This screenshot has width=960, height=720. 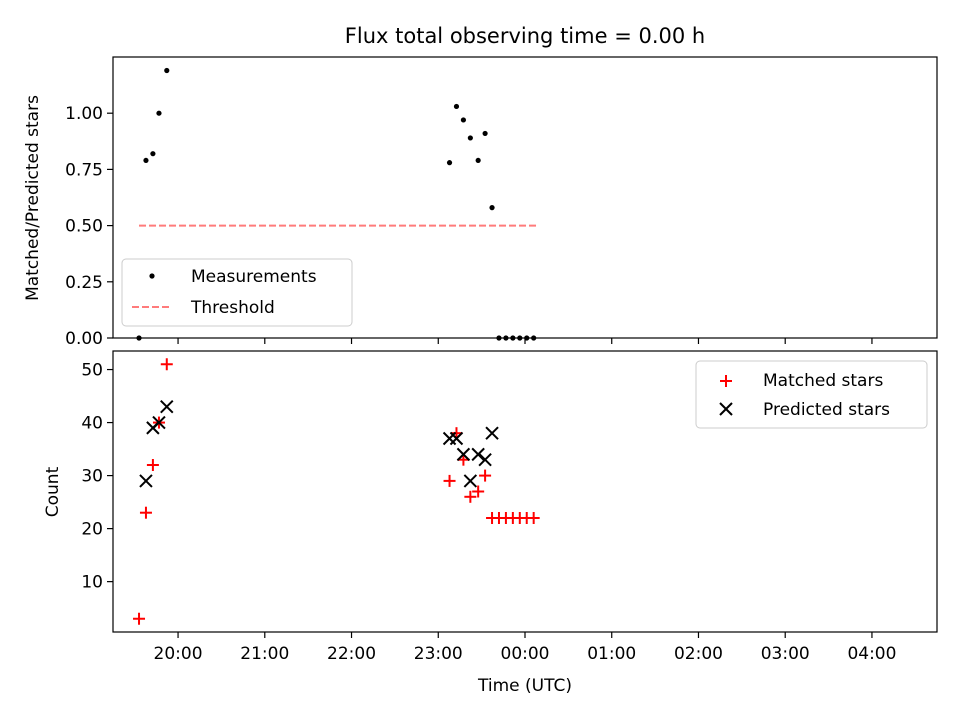 What do you see at coordinates (53, 491) in the screenshot?
I see `bottom-y-axis-label: Count` at bounding box center [53, 491].